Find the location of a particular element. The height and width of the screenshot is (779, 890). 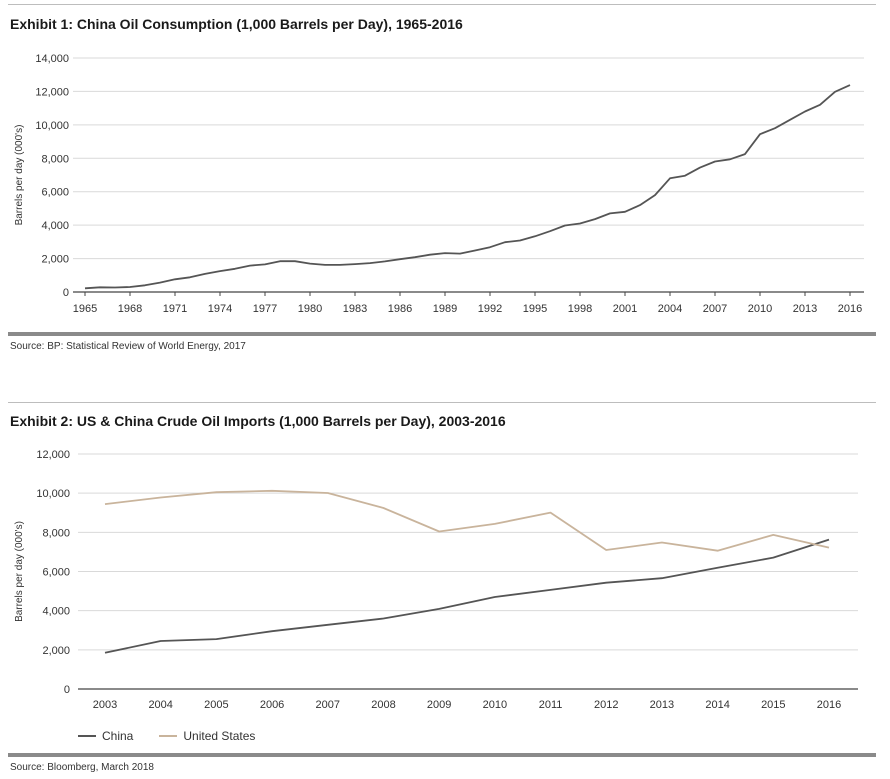

x-tick-label: 1974 is located at coordinates (220, 309).